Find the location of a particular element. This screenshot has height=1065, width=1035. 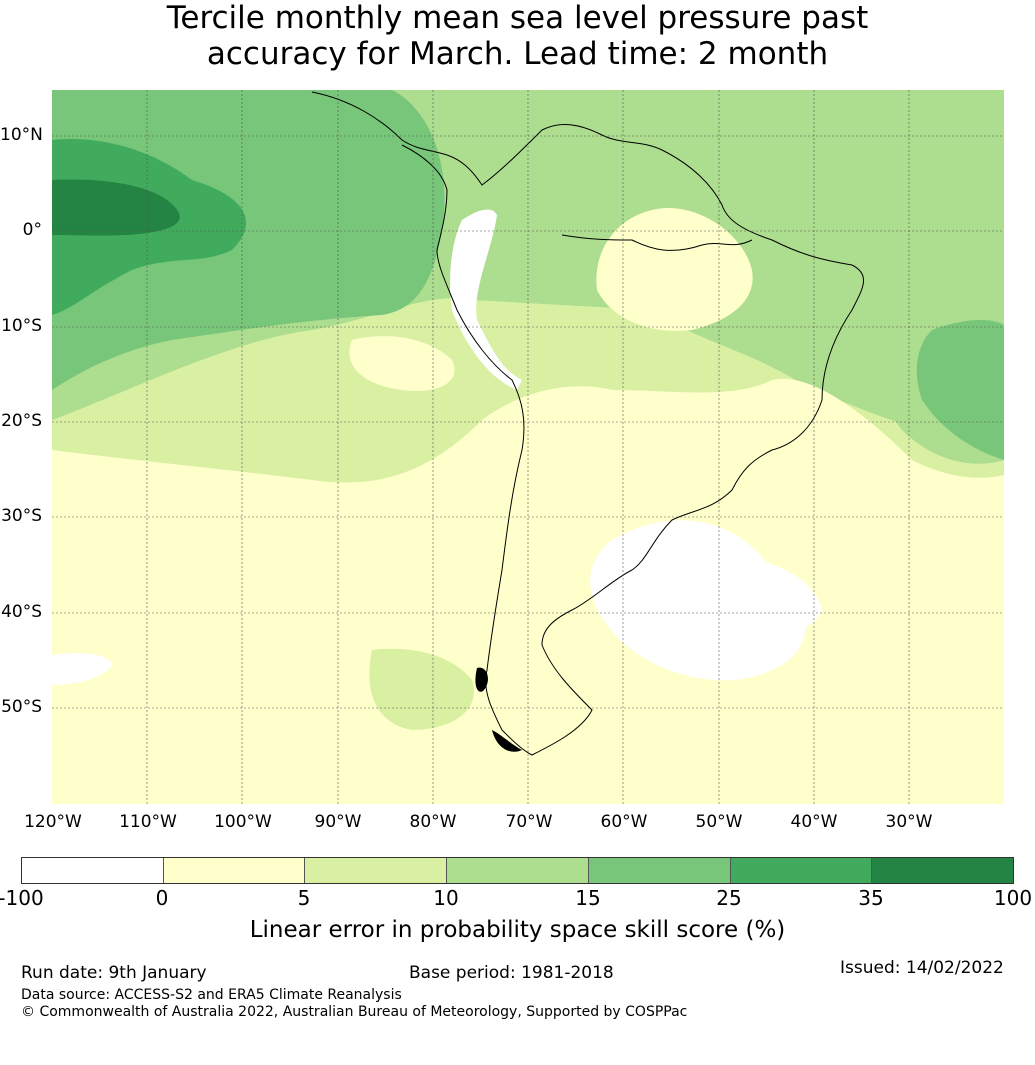

colorbar-tick: 25 is located at coordinates (729, 898).